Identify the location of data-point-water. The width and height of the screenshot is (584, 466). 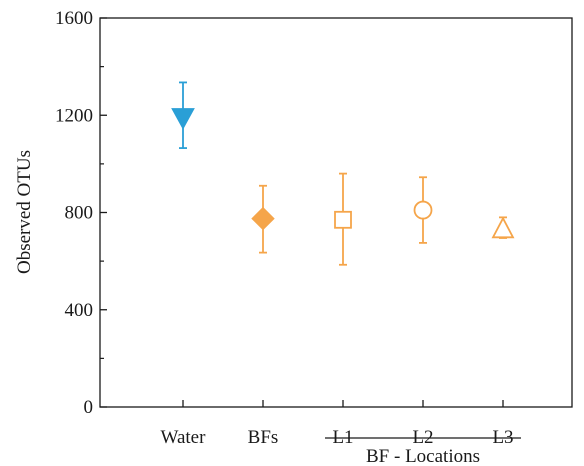
(183, 115).